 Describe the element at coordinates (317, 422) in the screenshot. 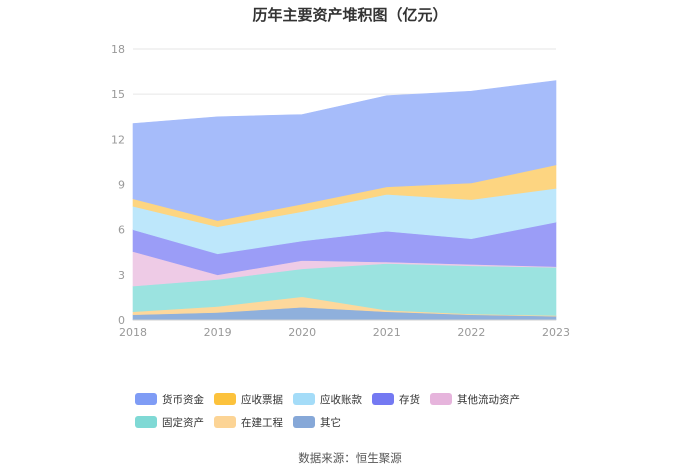

I see `legend-item: 其它` at that location.